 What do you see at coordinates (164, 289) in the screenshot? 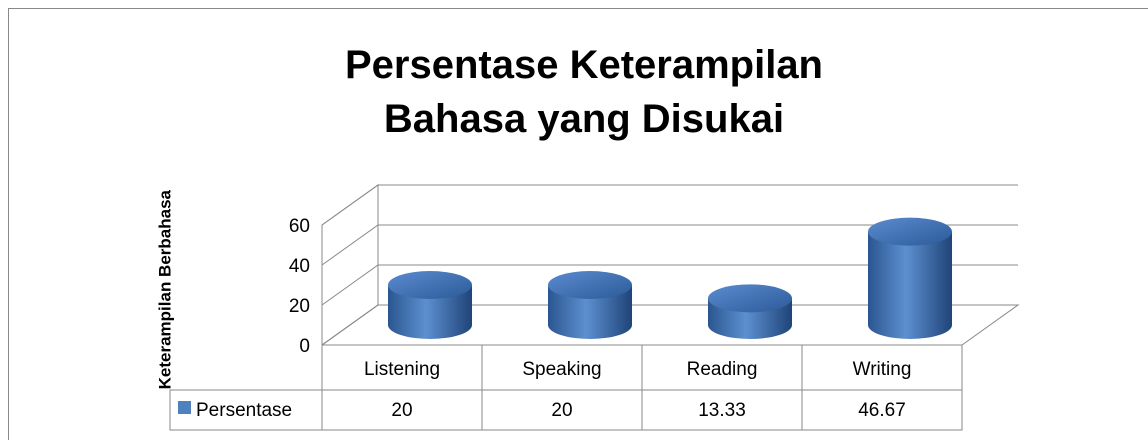
I see `y-axis-label: Keterampilan Berbahasa` at bounding box center [164, 289].